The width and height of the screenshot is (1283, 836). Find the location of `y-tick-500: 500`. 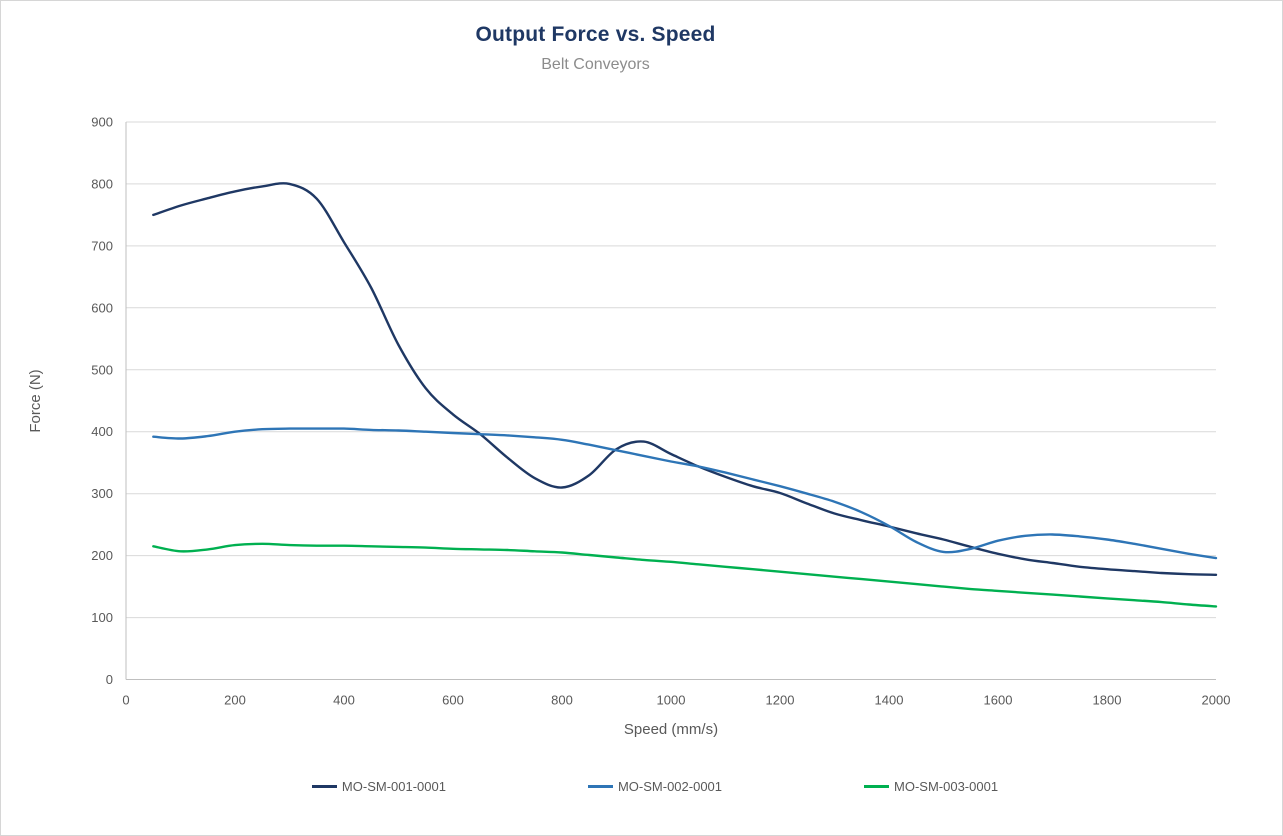

y-tick-500: 500 is located at coordinates (102, 369).